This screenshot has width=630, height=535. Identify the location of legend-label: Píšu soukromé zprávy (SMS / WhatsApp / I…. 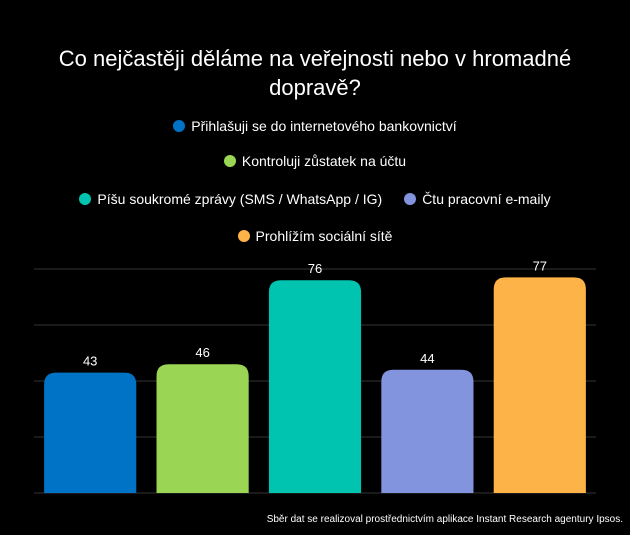
(240, 199).